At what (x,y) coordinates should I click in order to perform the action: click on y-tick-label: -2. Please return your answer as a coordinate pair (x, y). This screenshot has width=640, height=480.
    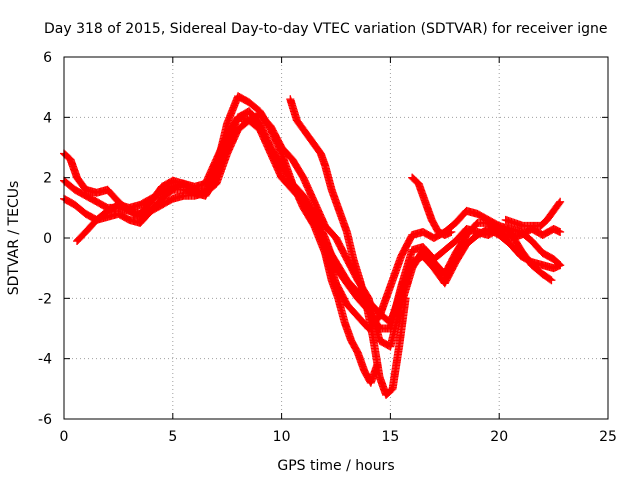
    Looking at the image, I should click on (45, 299).